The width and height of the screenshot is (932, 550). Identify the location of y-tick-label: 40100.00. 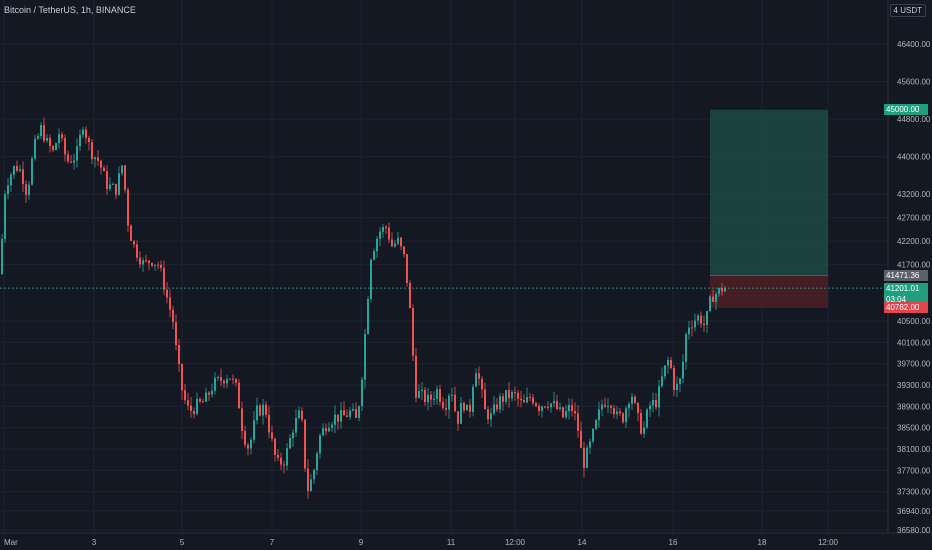
(914, 342).